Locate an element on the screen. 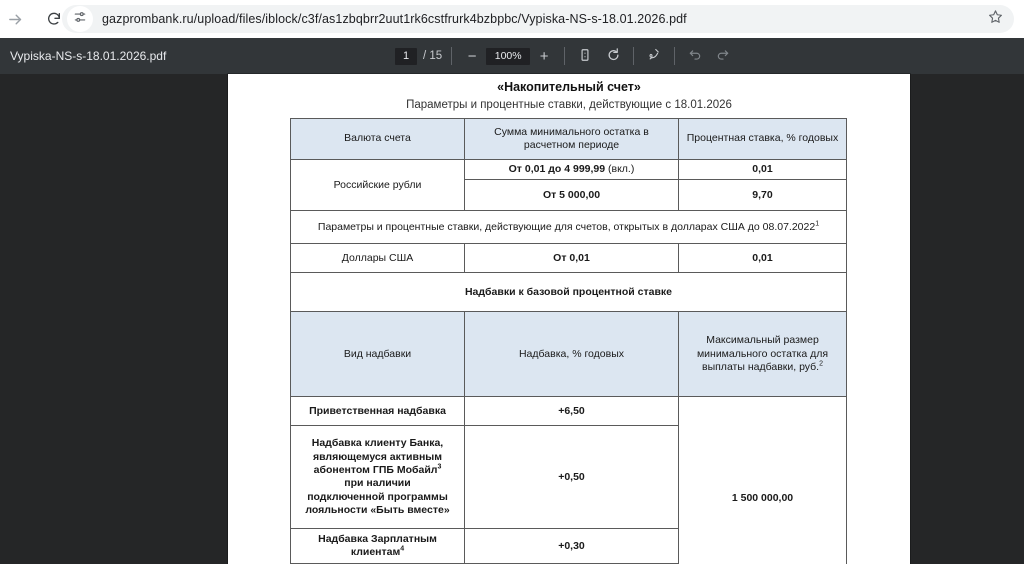 This screenshot has height=564, width=1024. gpb-line-2: являющемуся активным is located at coordinates (377, 456).